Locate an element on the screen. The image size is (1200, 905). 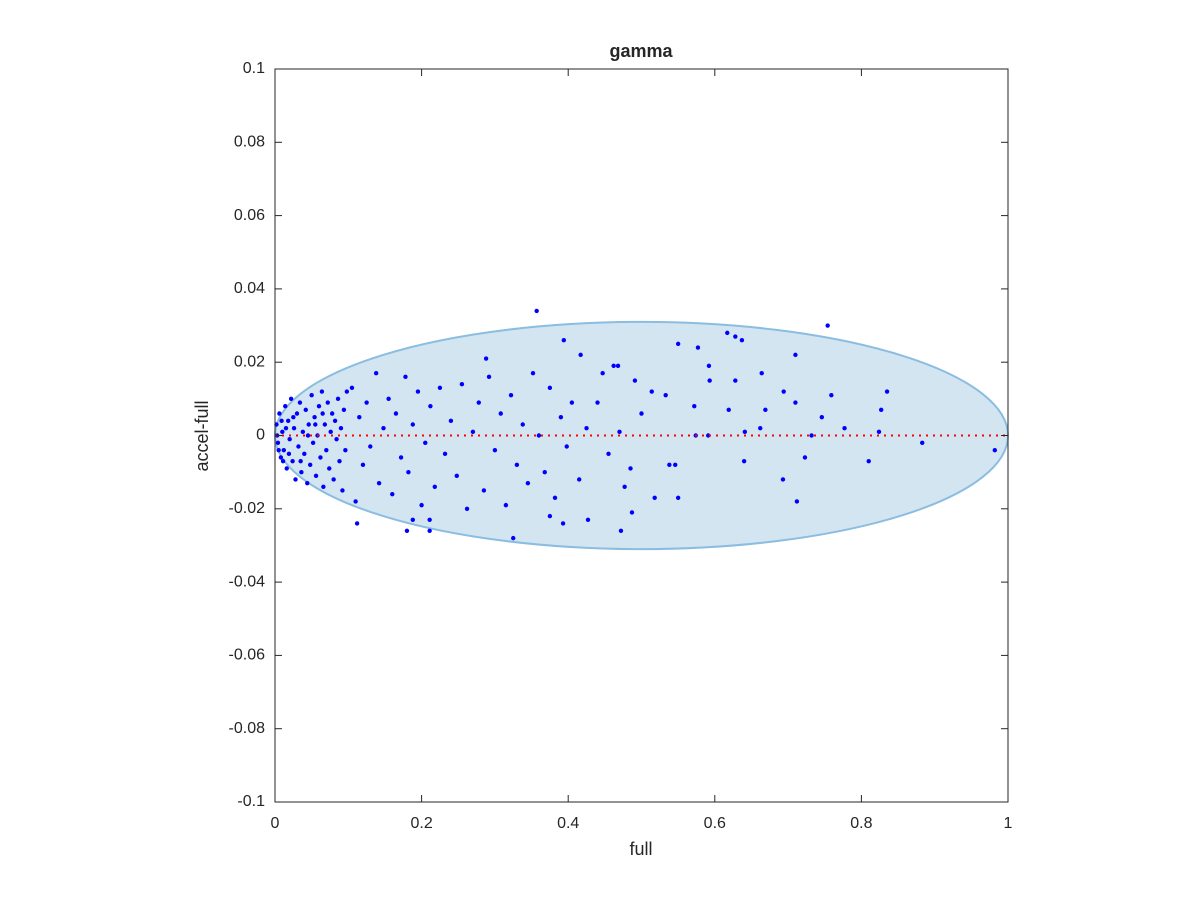
y-tick-label: -0.02 is located at coordinates (247, 508).